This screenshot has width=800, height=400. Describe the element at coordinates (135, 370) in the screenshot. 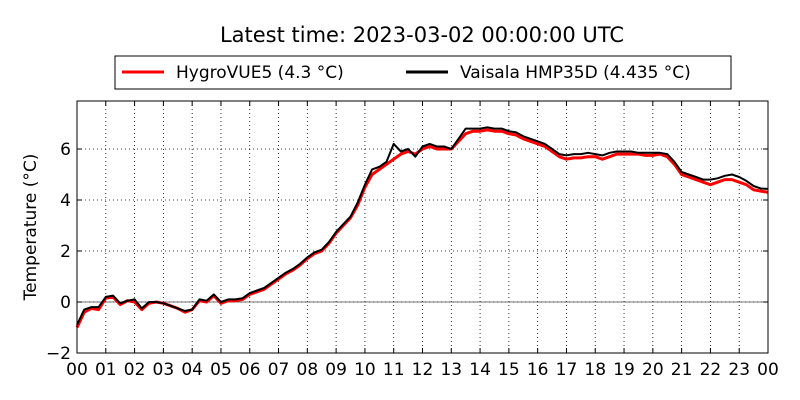

I see `x-tick-label: 02` at that location.